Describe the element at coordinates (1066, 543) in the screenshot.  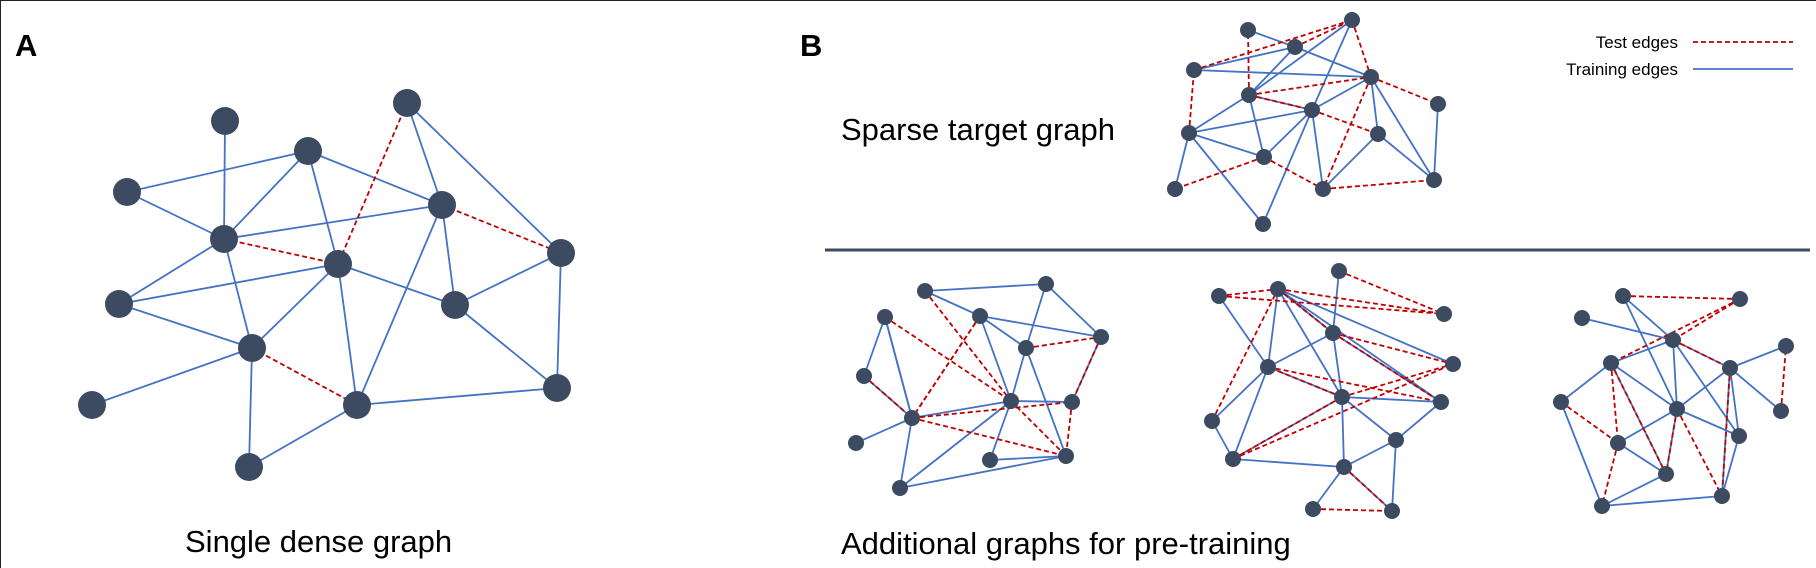
I see `panel-b-bottom-caption: Additional graphs for pre-training` at that location.